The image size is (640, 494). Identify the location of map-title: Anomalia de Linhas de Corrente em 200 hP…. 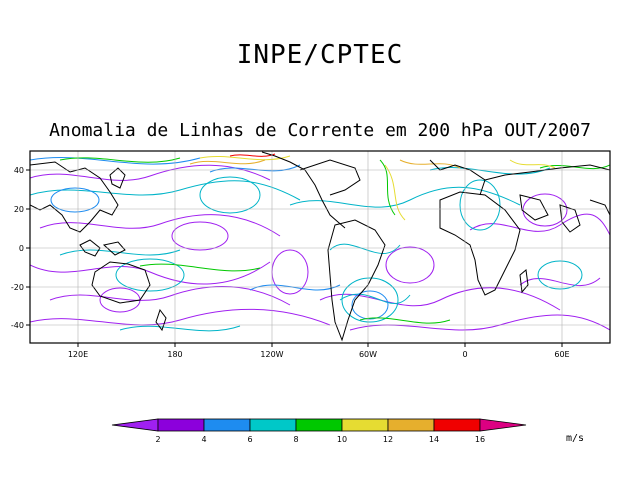
(320, 130).